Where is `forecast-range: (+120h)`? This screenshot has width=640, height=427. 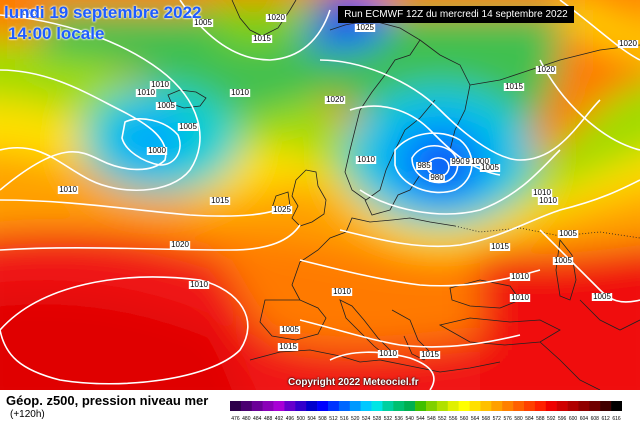
forecast-range: (+120h) is located at coordinates (27, 414).